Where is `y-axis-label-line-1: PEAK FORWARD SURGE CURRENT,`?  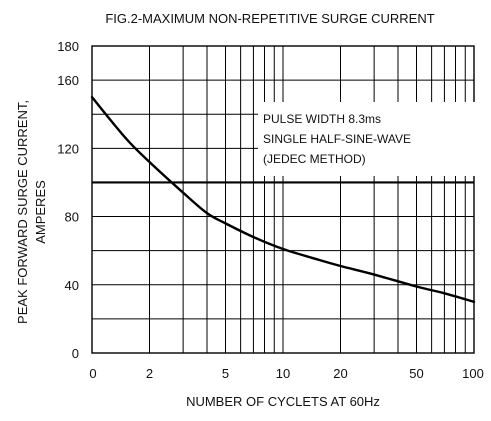 y-axis-label-line-1: PEAK FORWARD SURGE CURRENT, is located at coordinates (22, 212).